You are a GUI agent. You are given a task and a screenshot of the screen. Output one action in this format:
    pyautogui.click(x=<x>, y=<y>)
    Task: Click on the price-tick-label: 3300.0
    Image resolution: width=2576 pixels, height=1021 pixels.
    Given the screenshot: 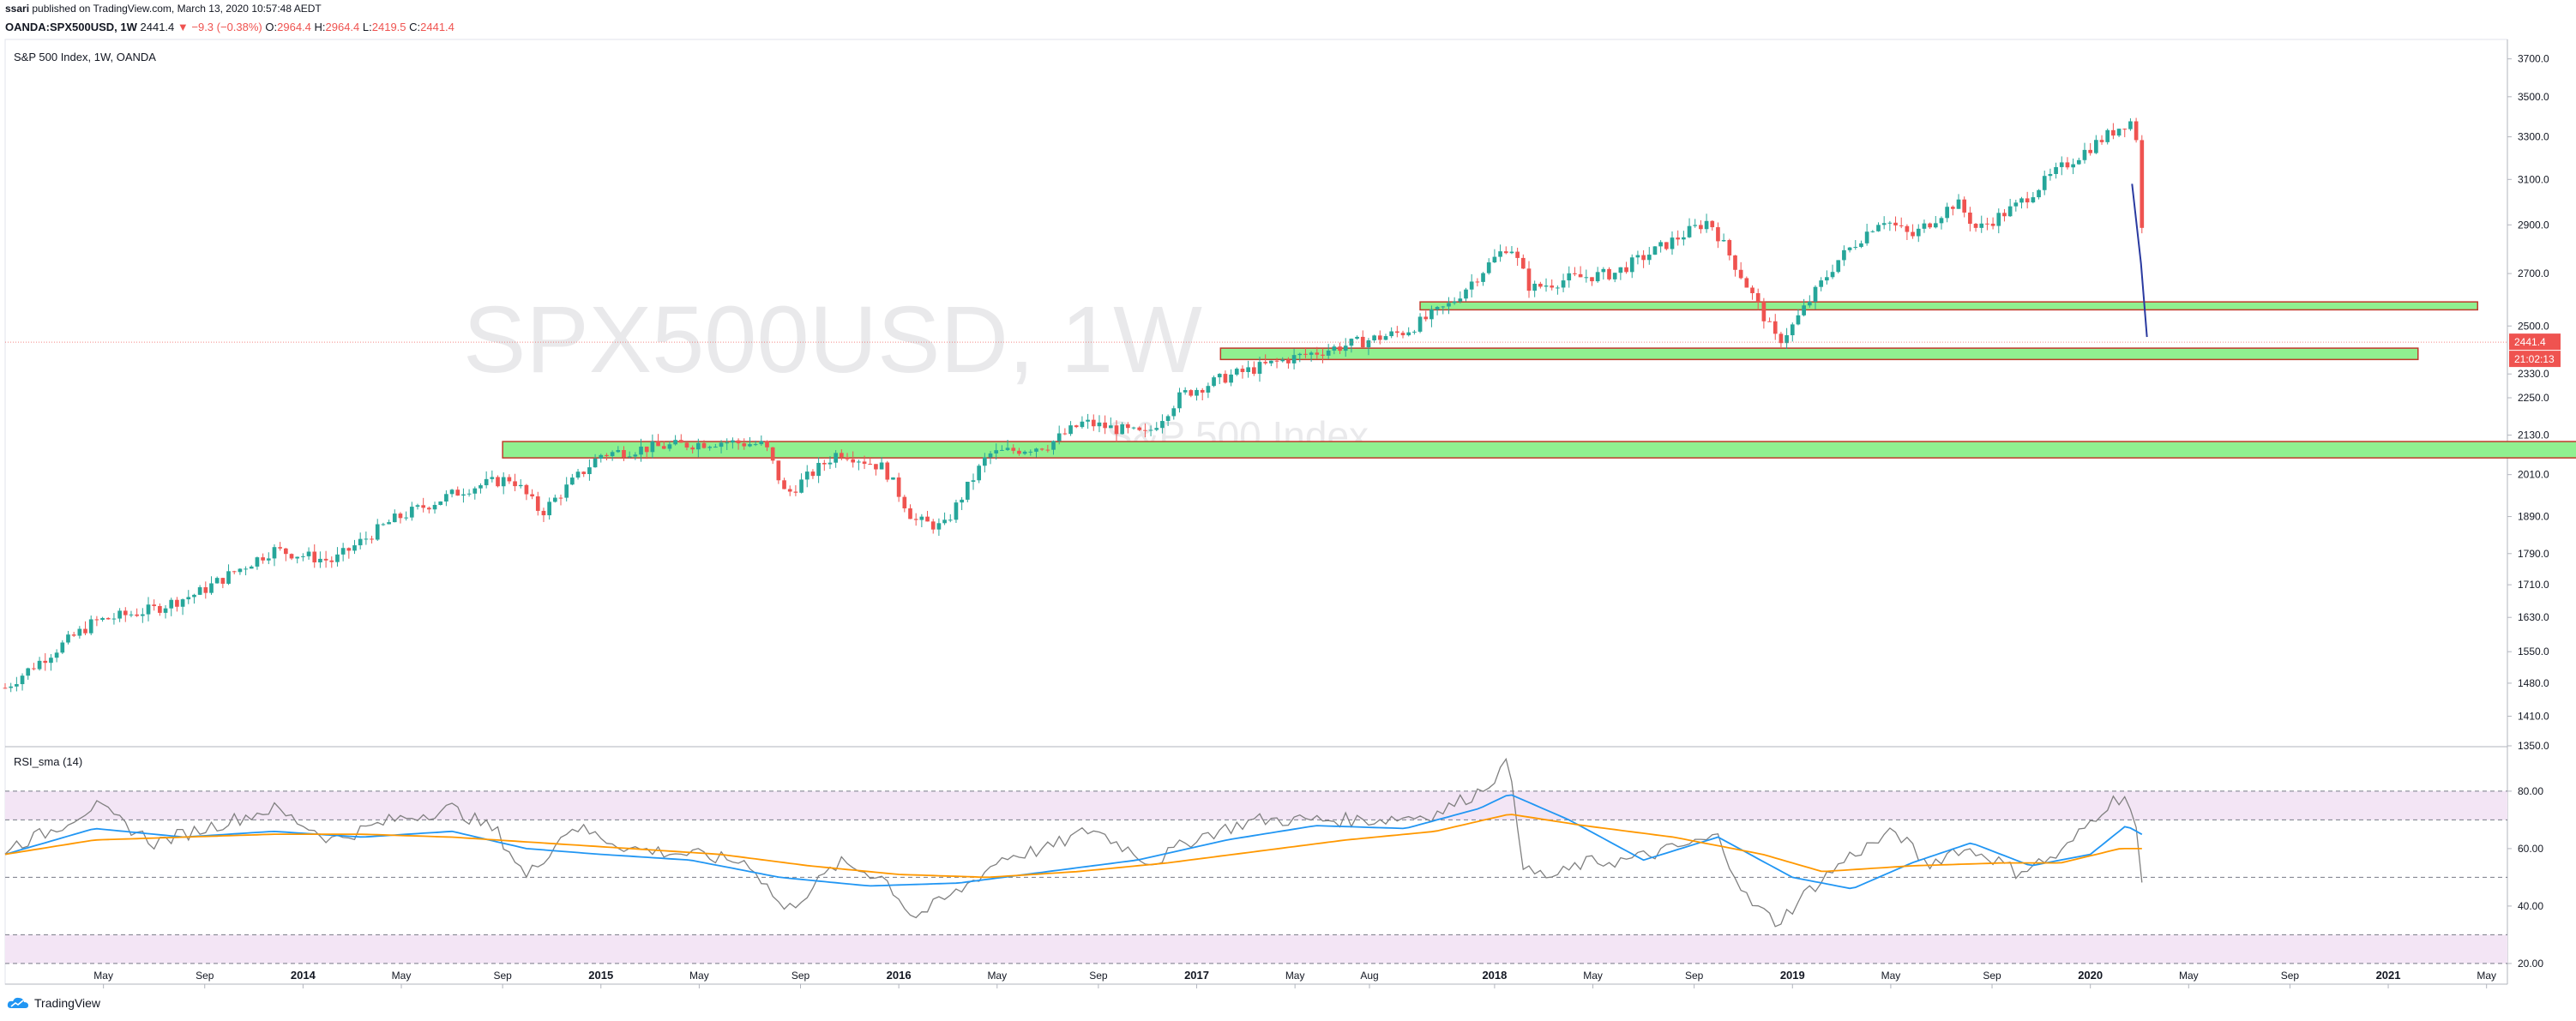 What is the action you would take?
    pyautogui.click(x=2533, y=137)
    